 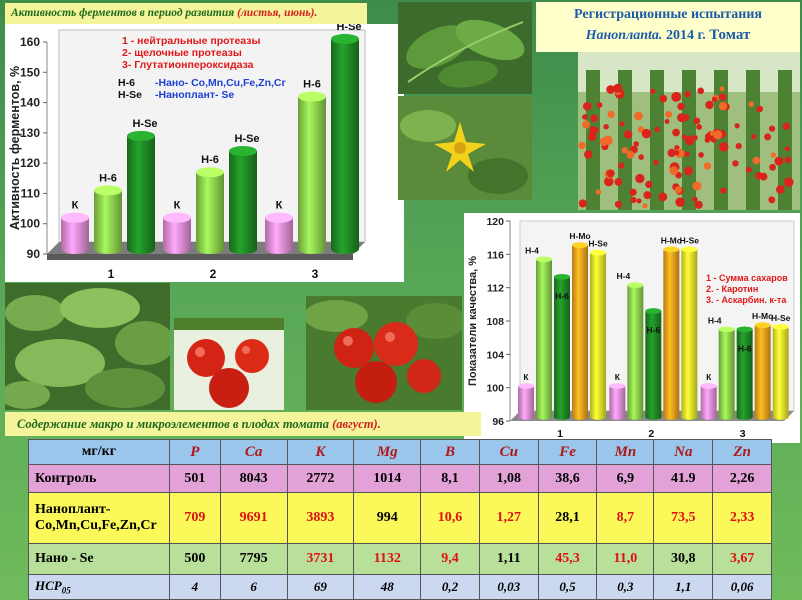 What do you see at coordinates (465, 48) in the screenshot?
I see `tomato-leaf-photo` at bounding box center [465, 48].